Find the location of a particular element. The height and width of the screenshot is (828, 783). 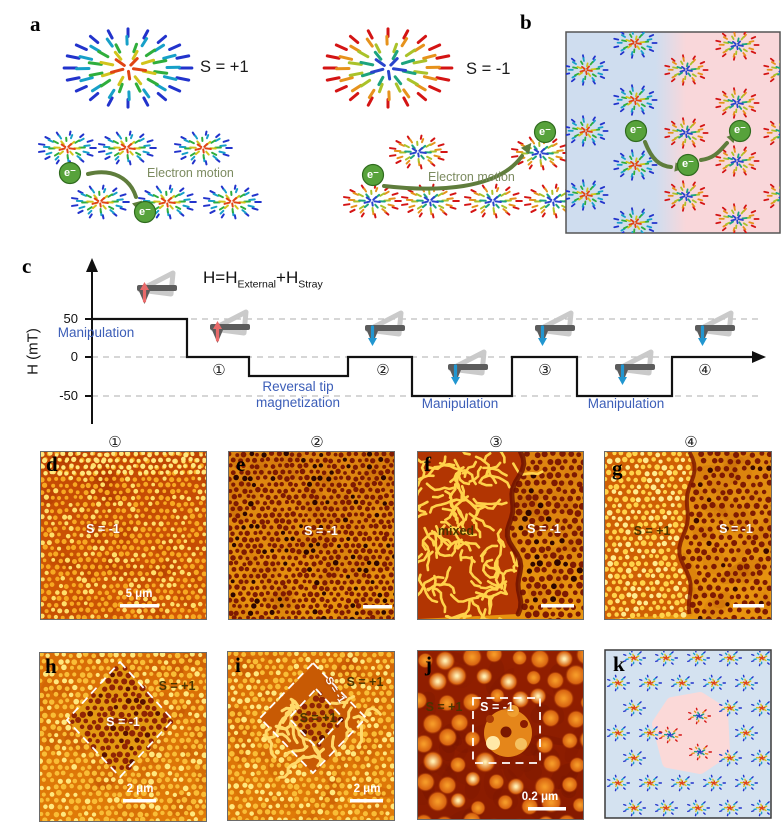

stm-image-d is located at coordinates (123, 535).